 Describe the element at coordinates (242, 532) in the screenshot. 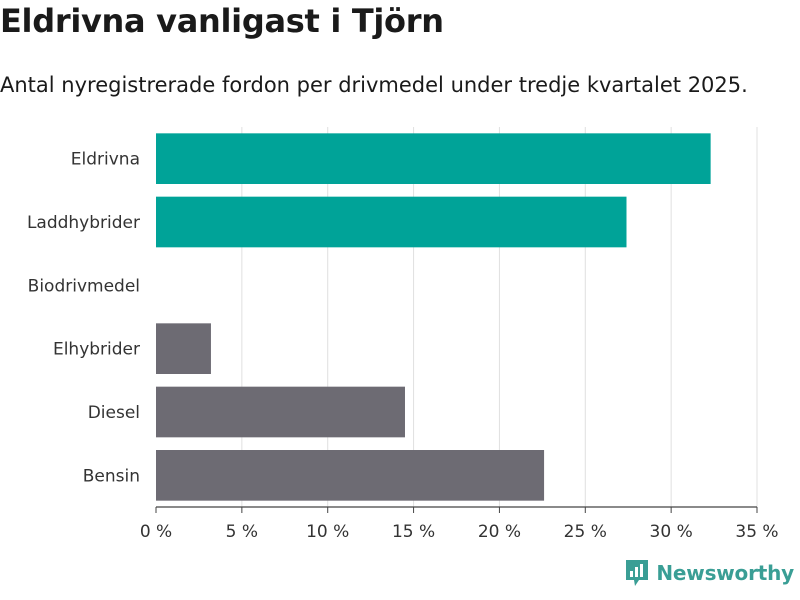

I see `x-tick-label: 5 %` at that location.